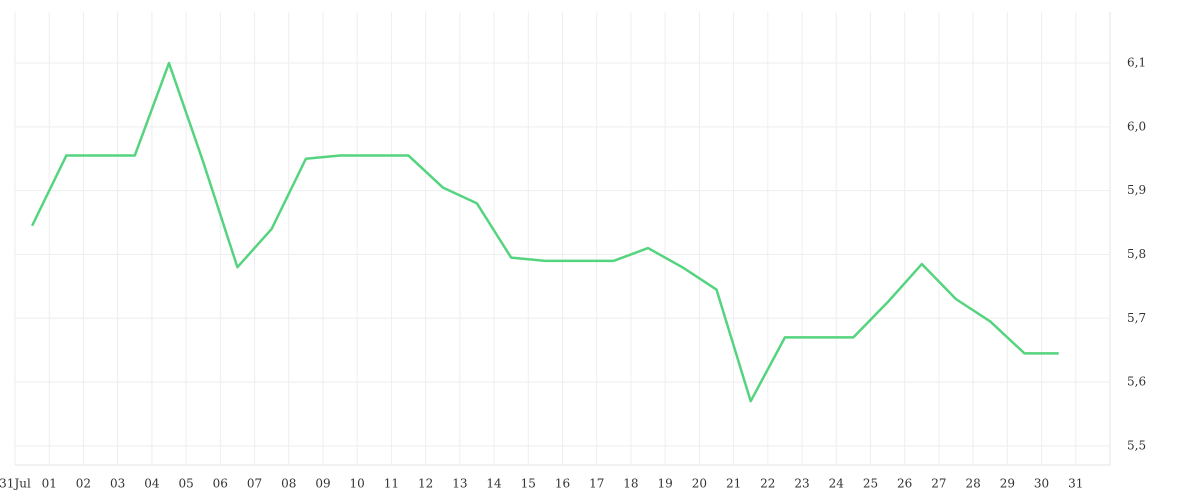 This screenshot has height=500, width=1200. I want to click on x-tick-label: 04, so click(152, 484).